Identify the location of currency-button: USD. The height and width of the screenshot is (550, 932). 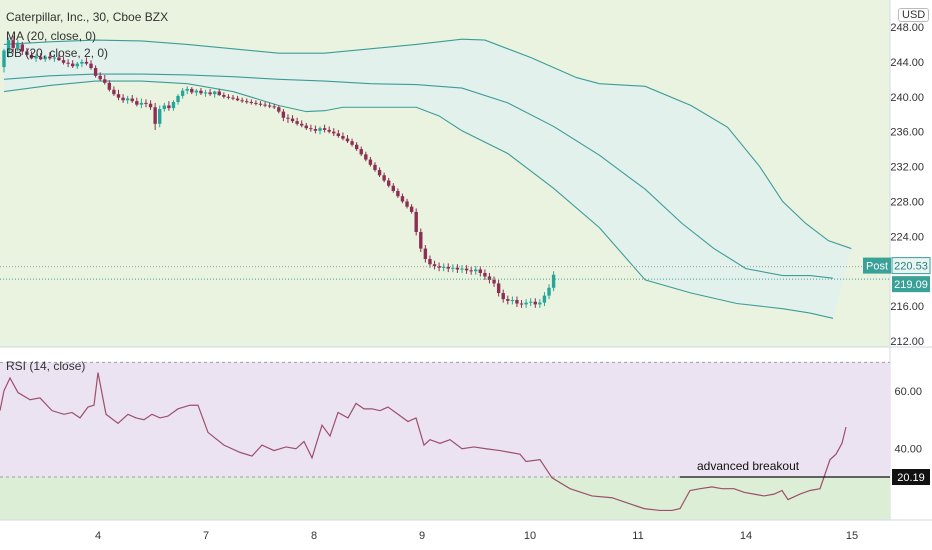
(914, 15).